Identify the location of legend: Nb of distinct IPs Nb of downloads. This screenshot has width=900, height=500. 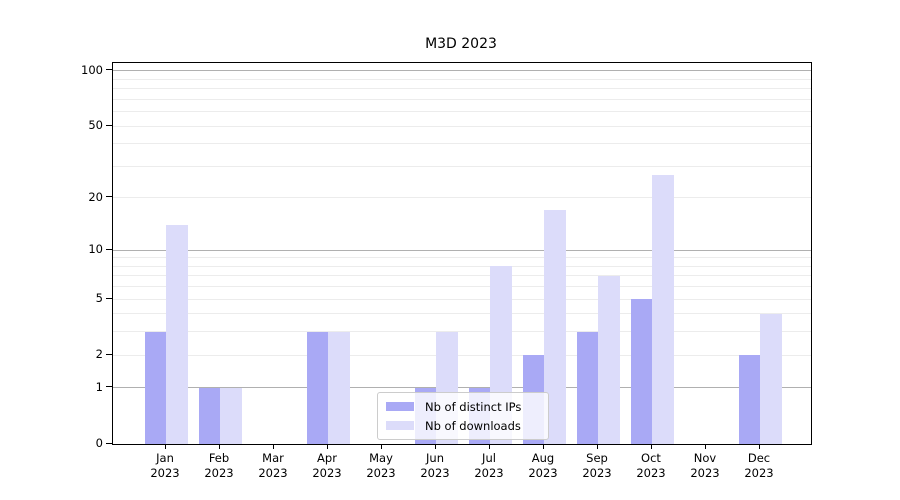
(463, 416).